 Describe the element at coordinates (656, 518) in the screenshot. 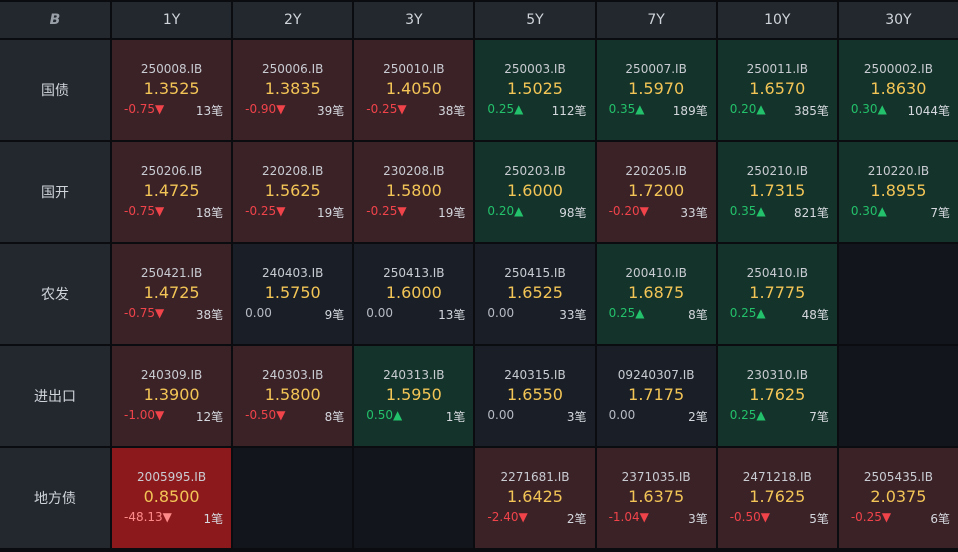

I see `bond-meta: -1.04▼ 3笔` at that location.